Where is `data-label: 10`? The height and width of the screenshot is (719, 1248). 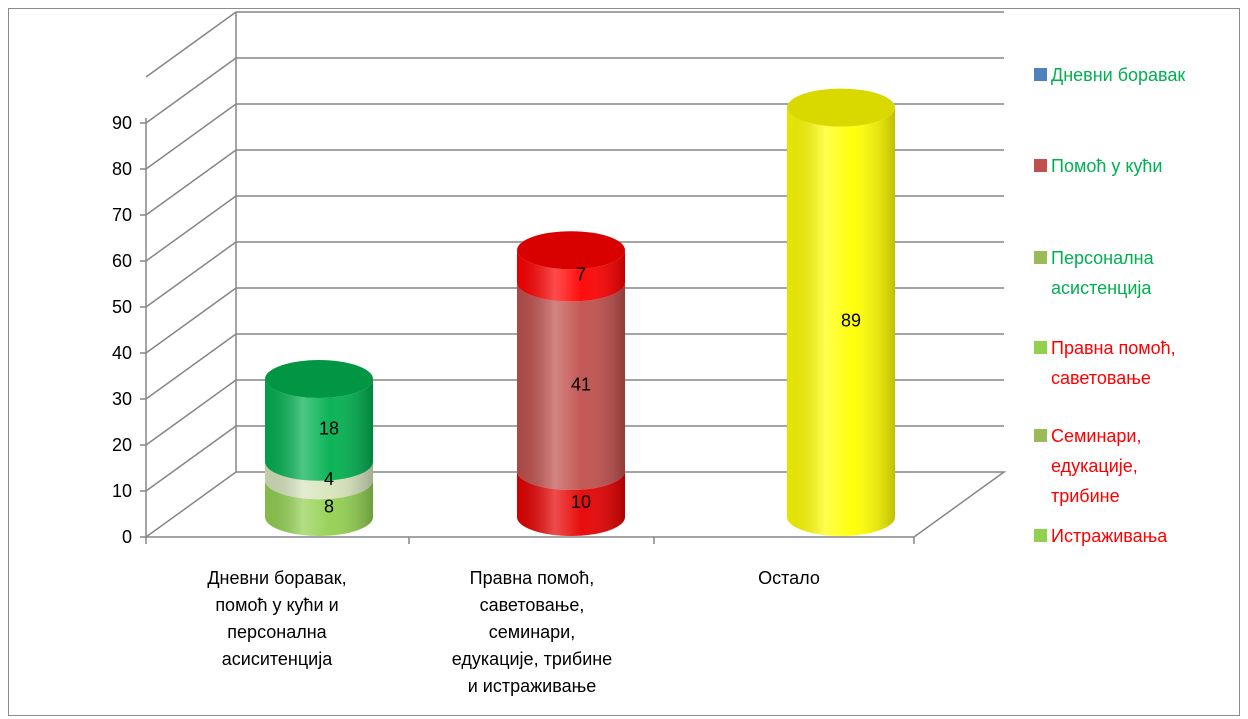
data-label: 10 is located at coordinates (581, 502).